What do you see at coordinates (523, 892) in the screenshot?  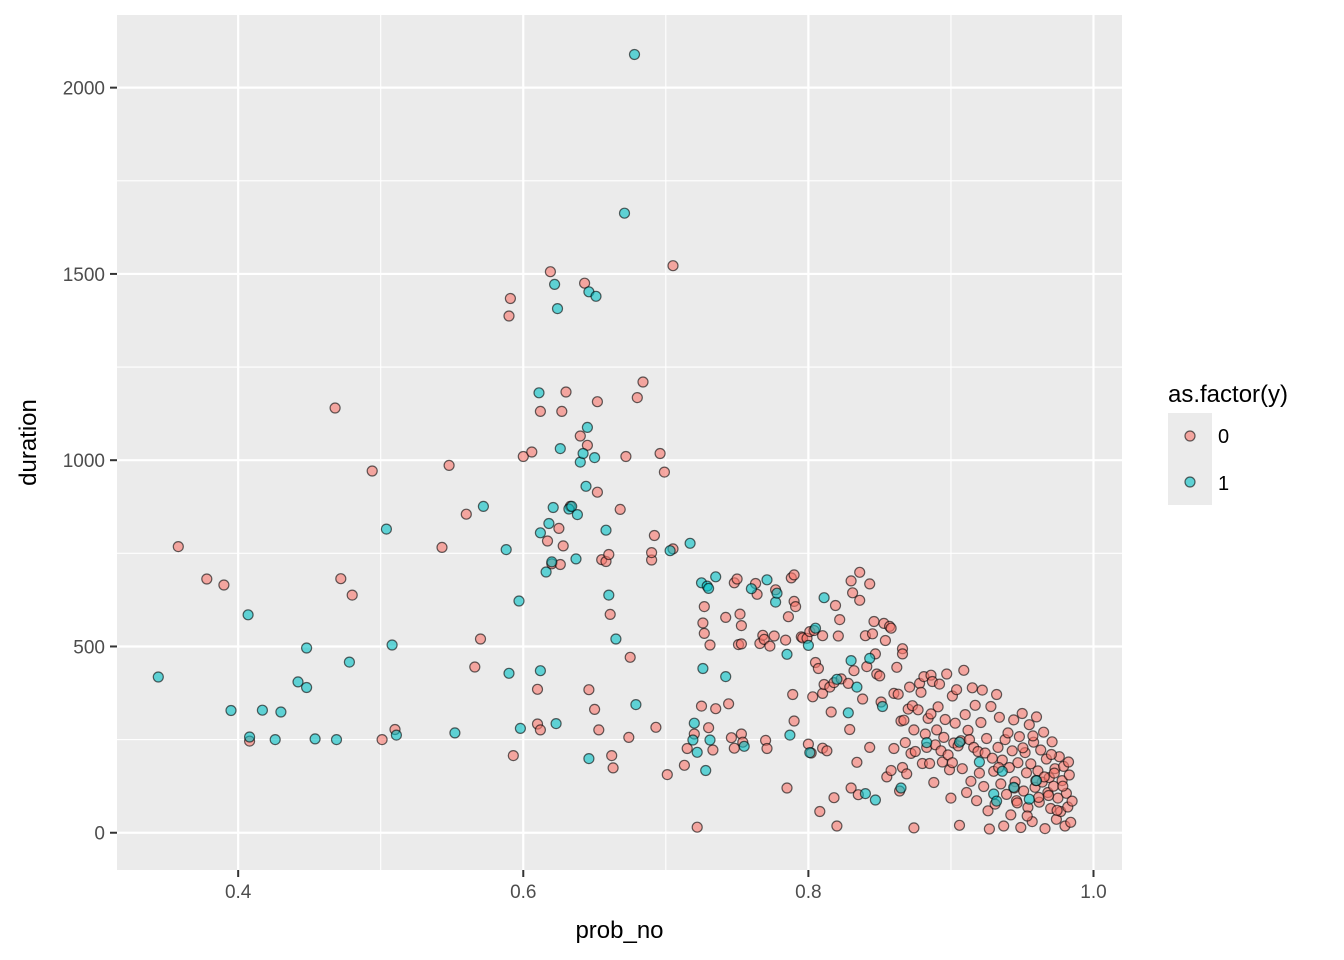 I see `x-tick-label: 0.6` at bounding box center [523, 892].